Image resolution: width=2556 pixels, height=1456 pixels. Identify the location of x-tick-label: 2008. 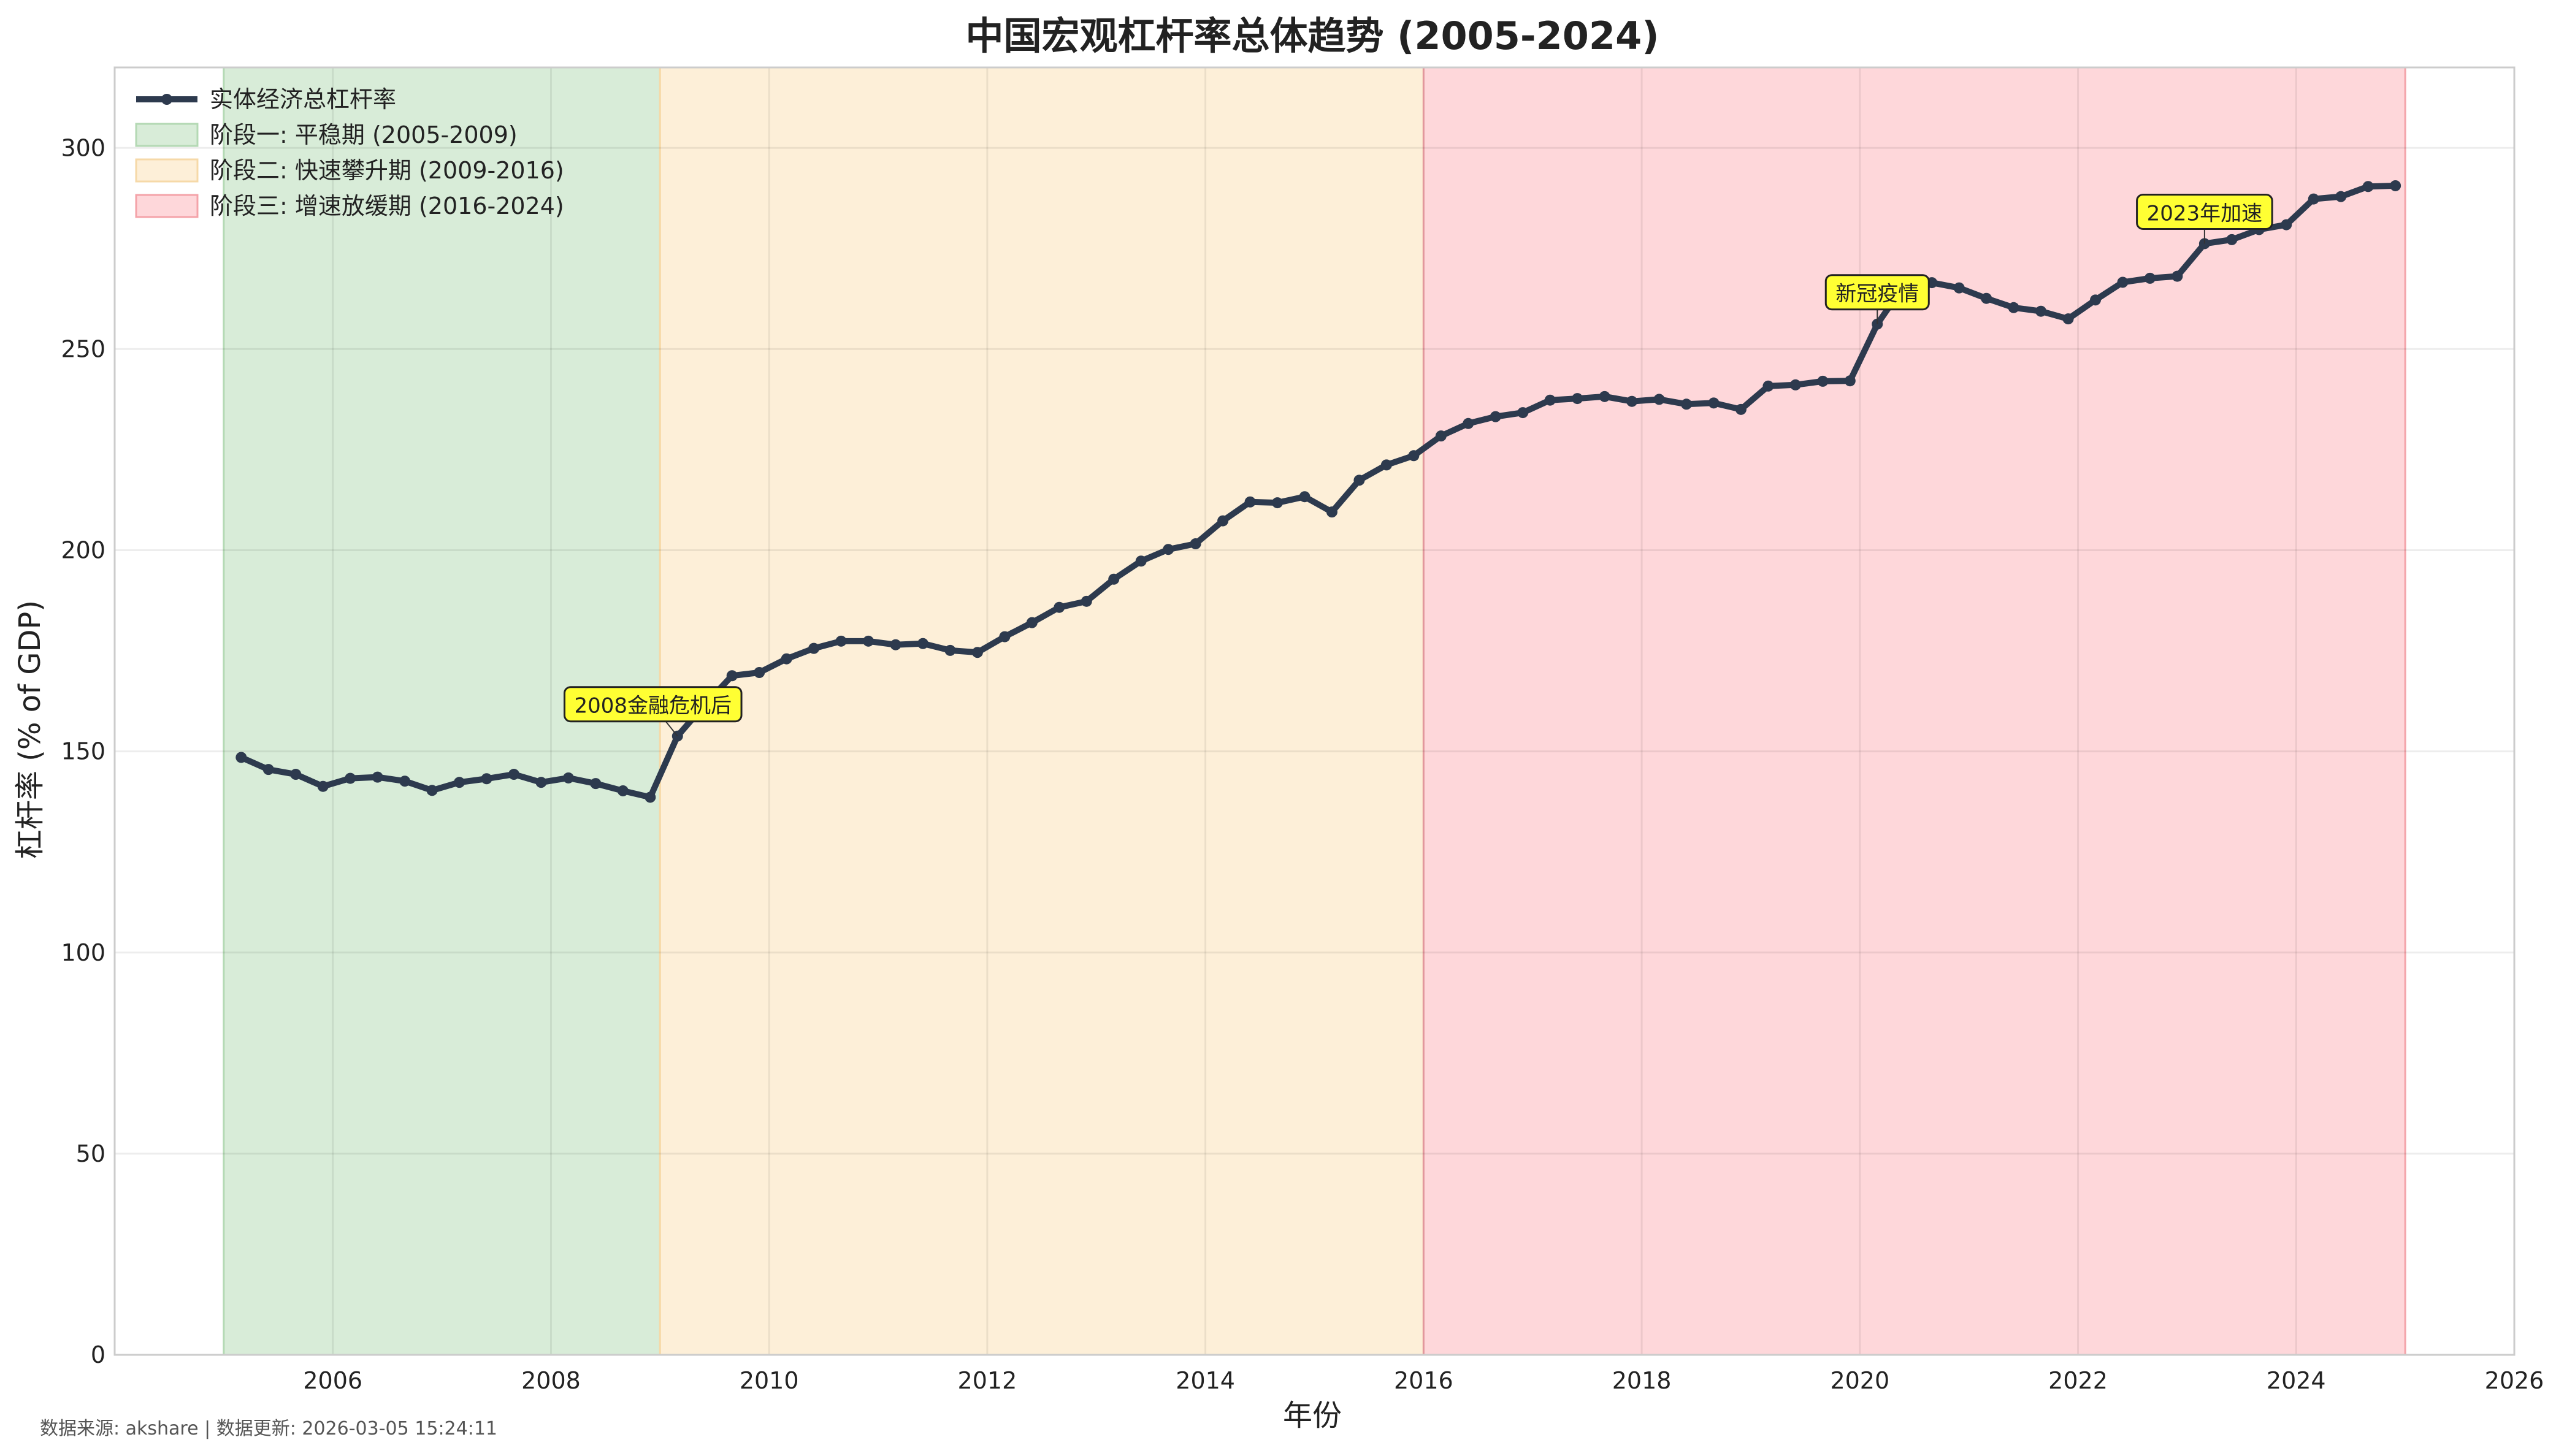
(551, 1380).